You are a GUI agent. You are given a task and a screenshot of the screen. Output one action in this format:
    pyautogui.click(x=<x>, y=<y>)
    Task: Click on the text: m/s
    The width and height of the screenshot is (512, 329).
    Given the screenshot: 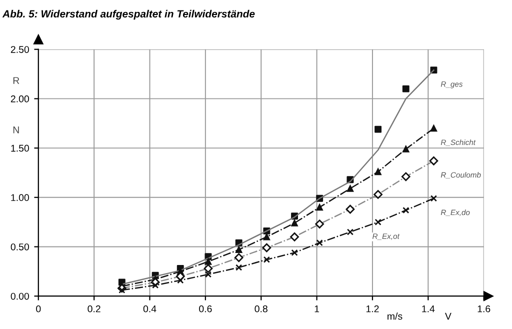 What is the action you would take?
    pyautogui.click(x=395, y=316)
    